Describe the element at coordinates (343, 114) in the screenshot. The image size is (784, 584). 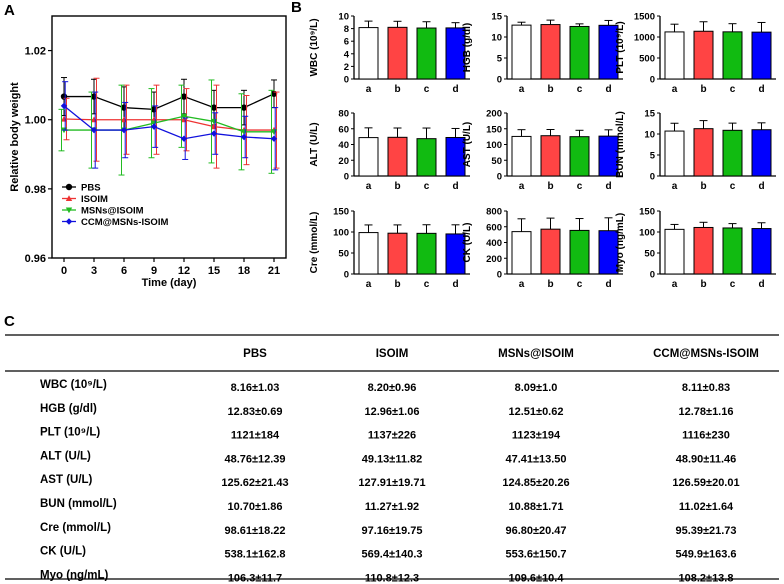
I see `bar-y-tick-label: 80` at that location.